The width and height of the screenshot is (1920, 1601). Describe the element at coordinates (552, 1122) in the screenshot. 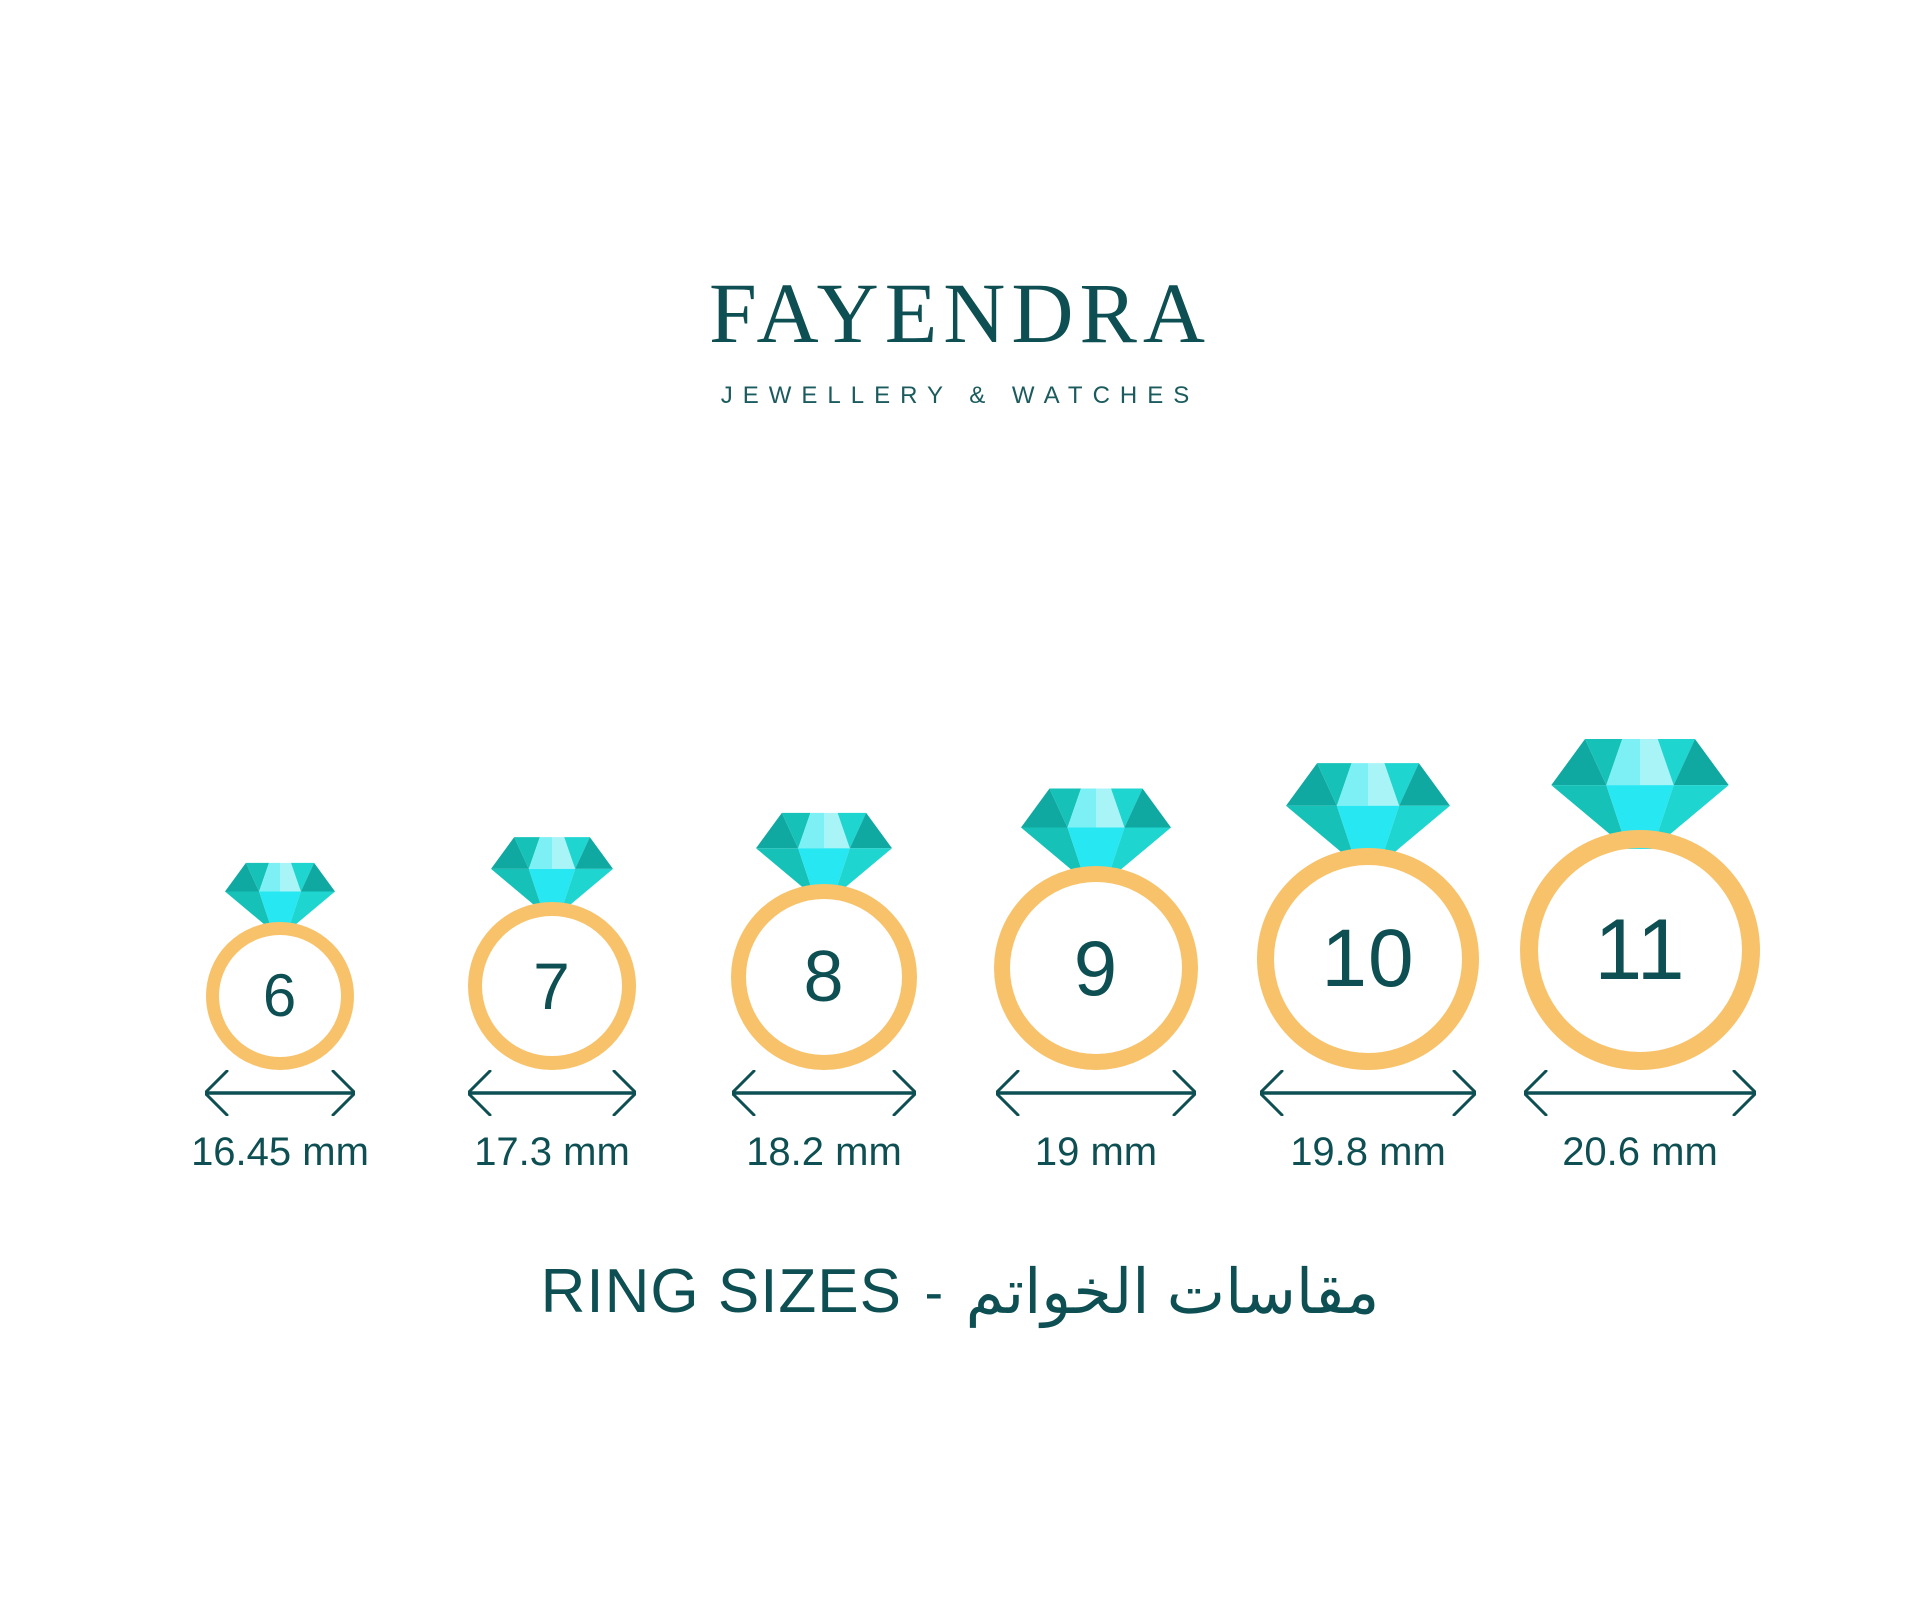

I see `measurement-item-7: 17.3 mm` at that location.